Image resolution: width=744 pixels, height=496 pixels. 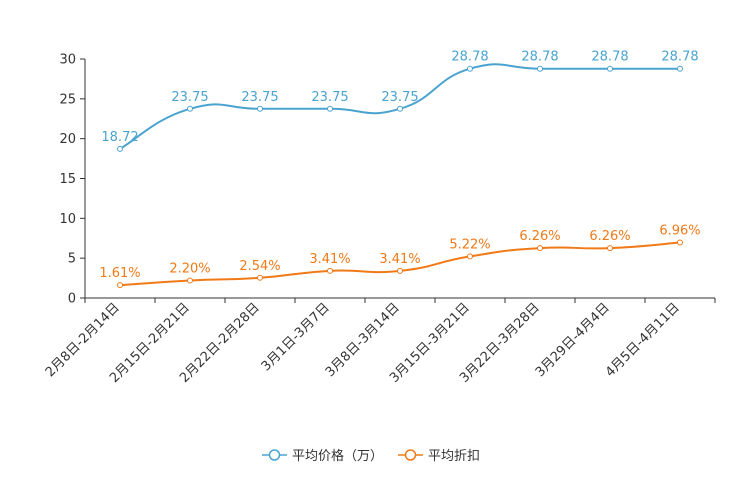 I want to click on y-tick-label: 20, so click(x=67, y=139).